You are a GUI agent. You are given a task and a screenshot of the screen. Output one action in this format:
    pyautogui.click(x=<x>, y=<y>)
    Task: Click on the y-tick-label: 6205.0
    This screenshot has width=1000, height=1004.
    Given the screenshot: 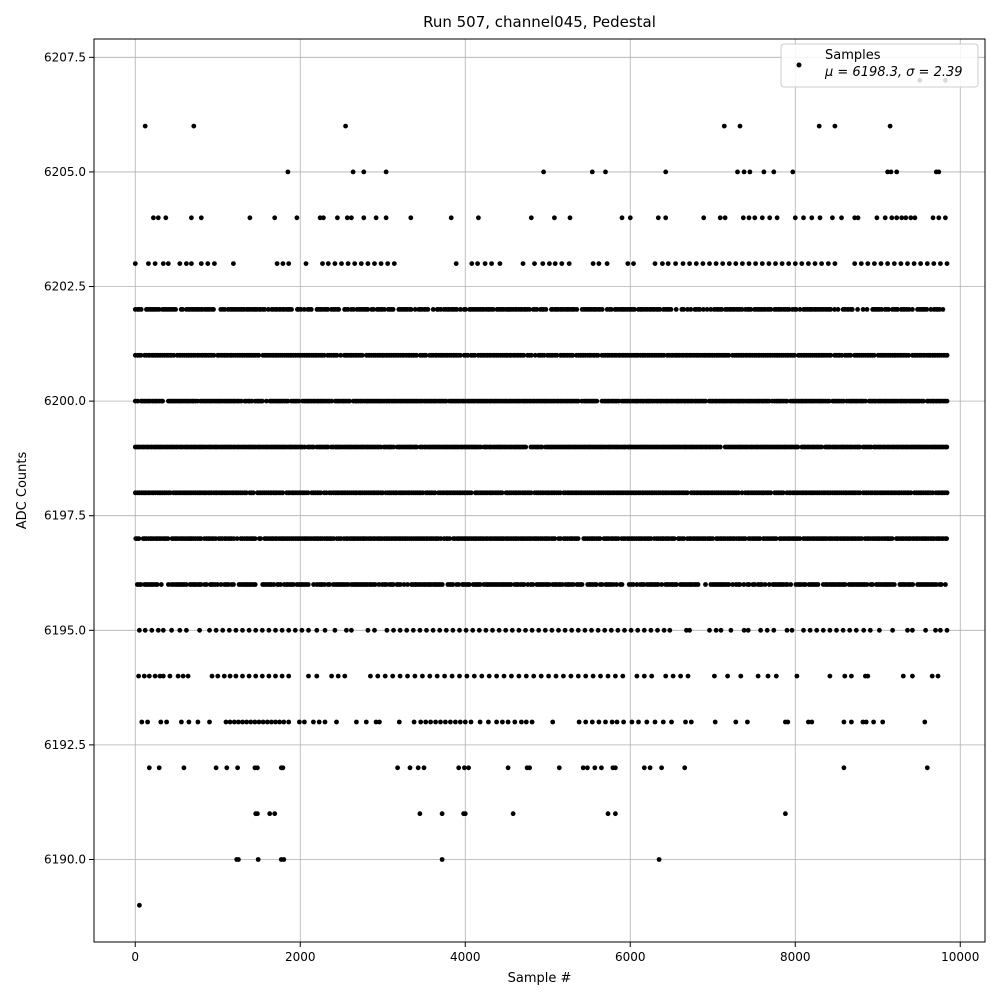 What is the action you would take?
    pyautogui.click(x=65, y=172)
    